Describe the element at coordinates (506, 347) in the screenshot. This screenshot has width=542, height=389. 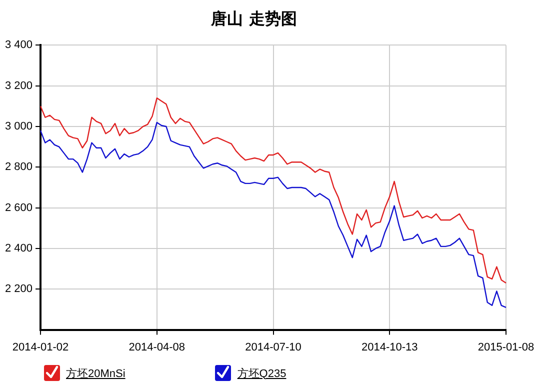
I see `x-tick-label: 2015-01-08` at that location.